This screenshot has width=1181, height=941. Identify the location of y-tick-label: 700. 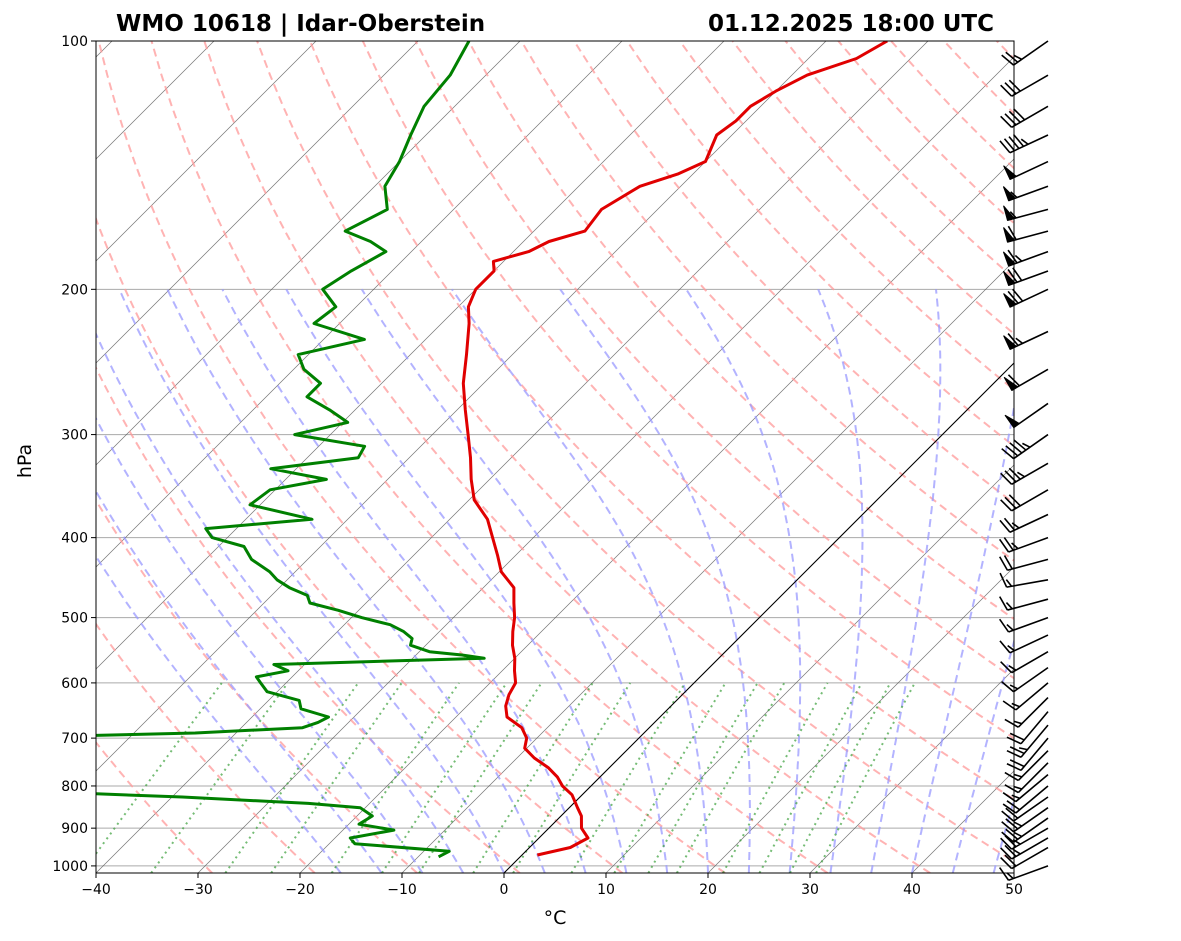
(74, 739).